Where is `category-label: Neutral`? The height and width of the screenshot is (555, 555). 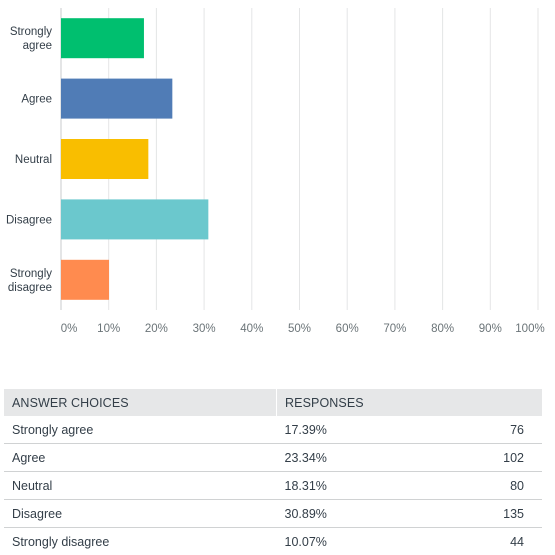
category-label: Neutral is located at coordinates (33, 160).